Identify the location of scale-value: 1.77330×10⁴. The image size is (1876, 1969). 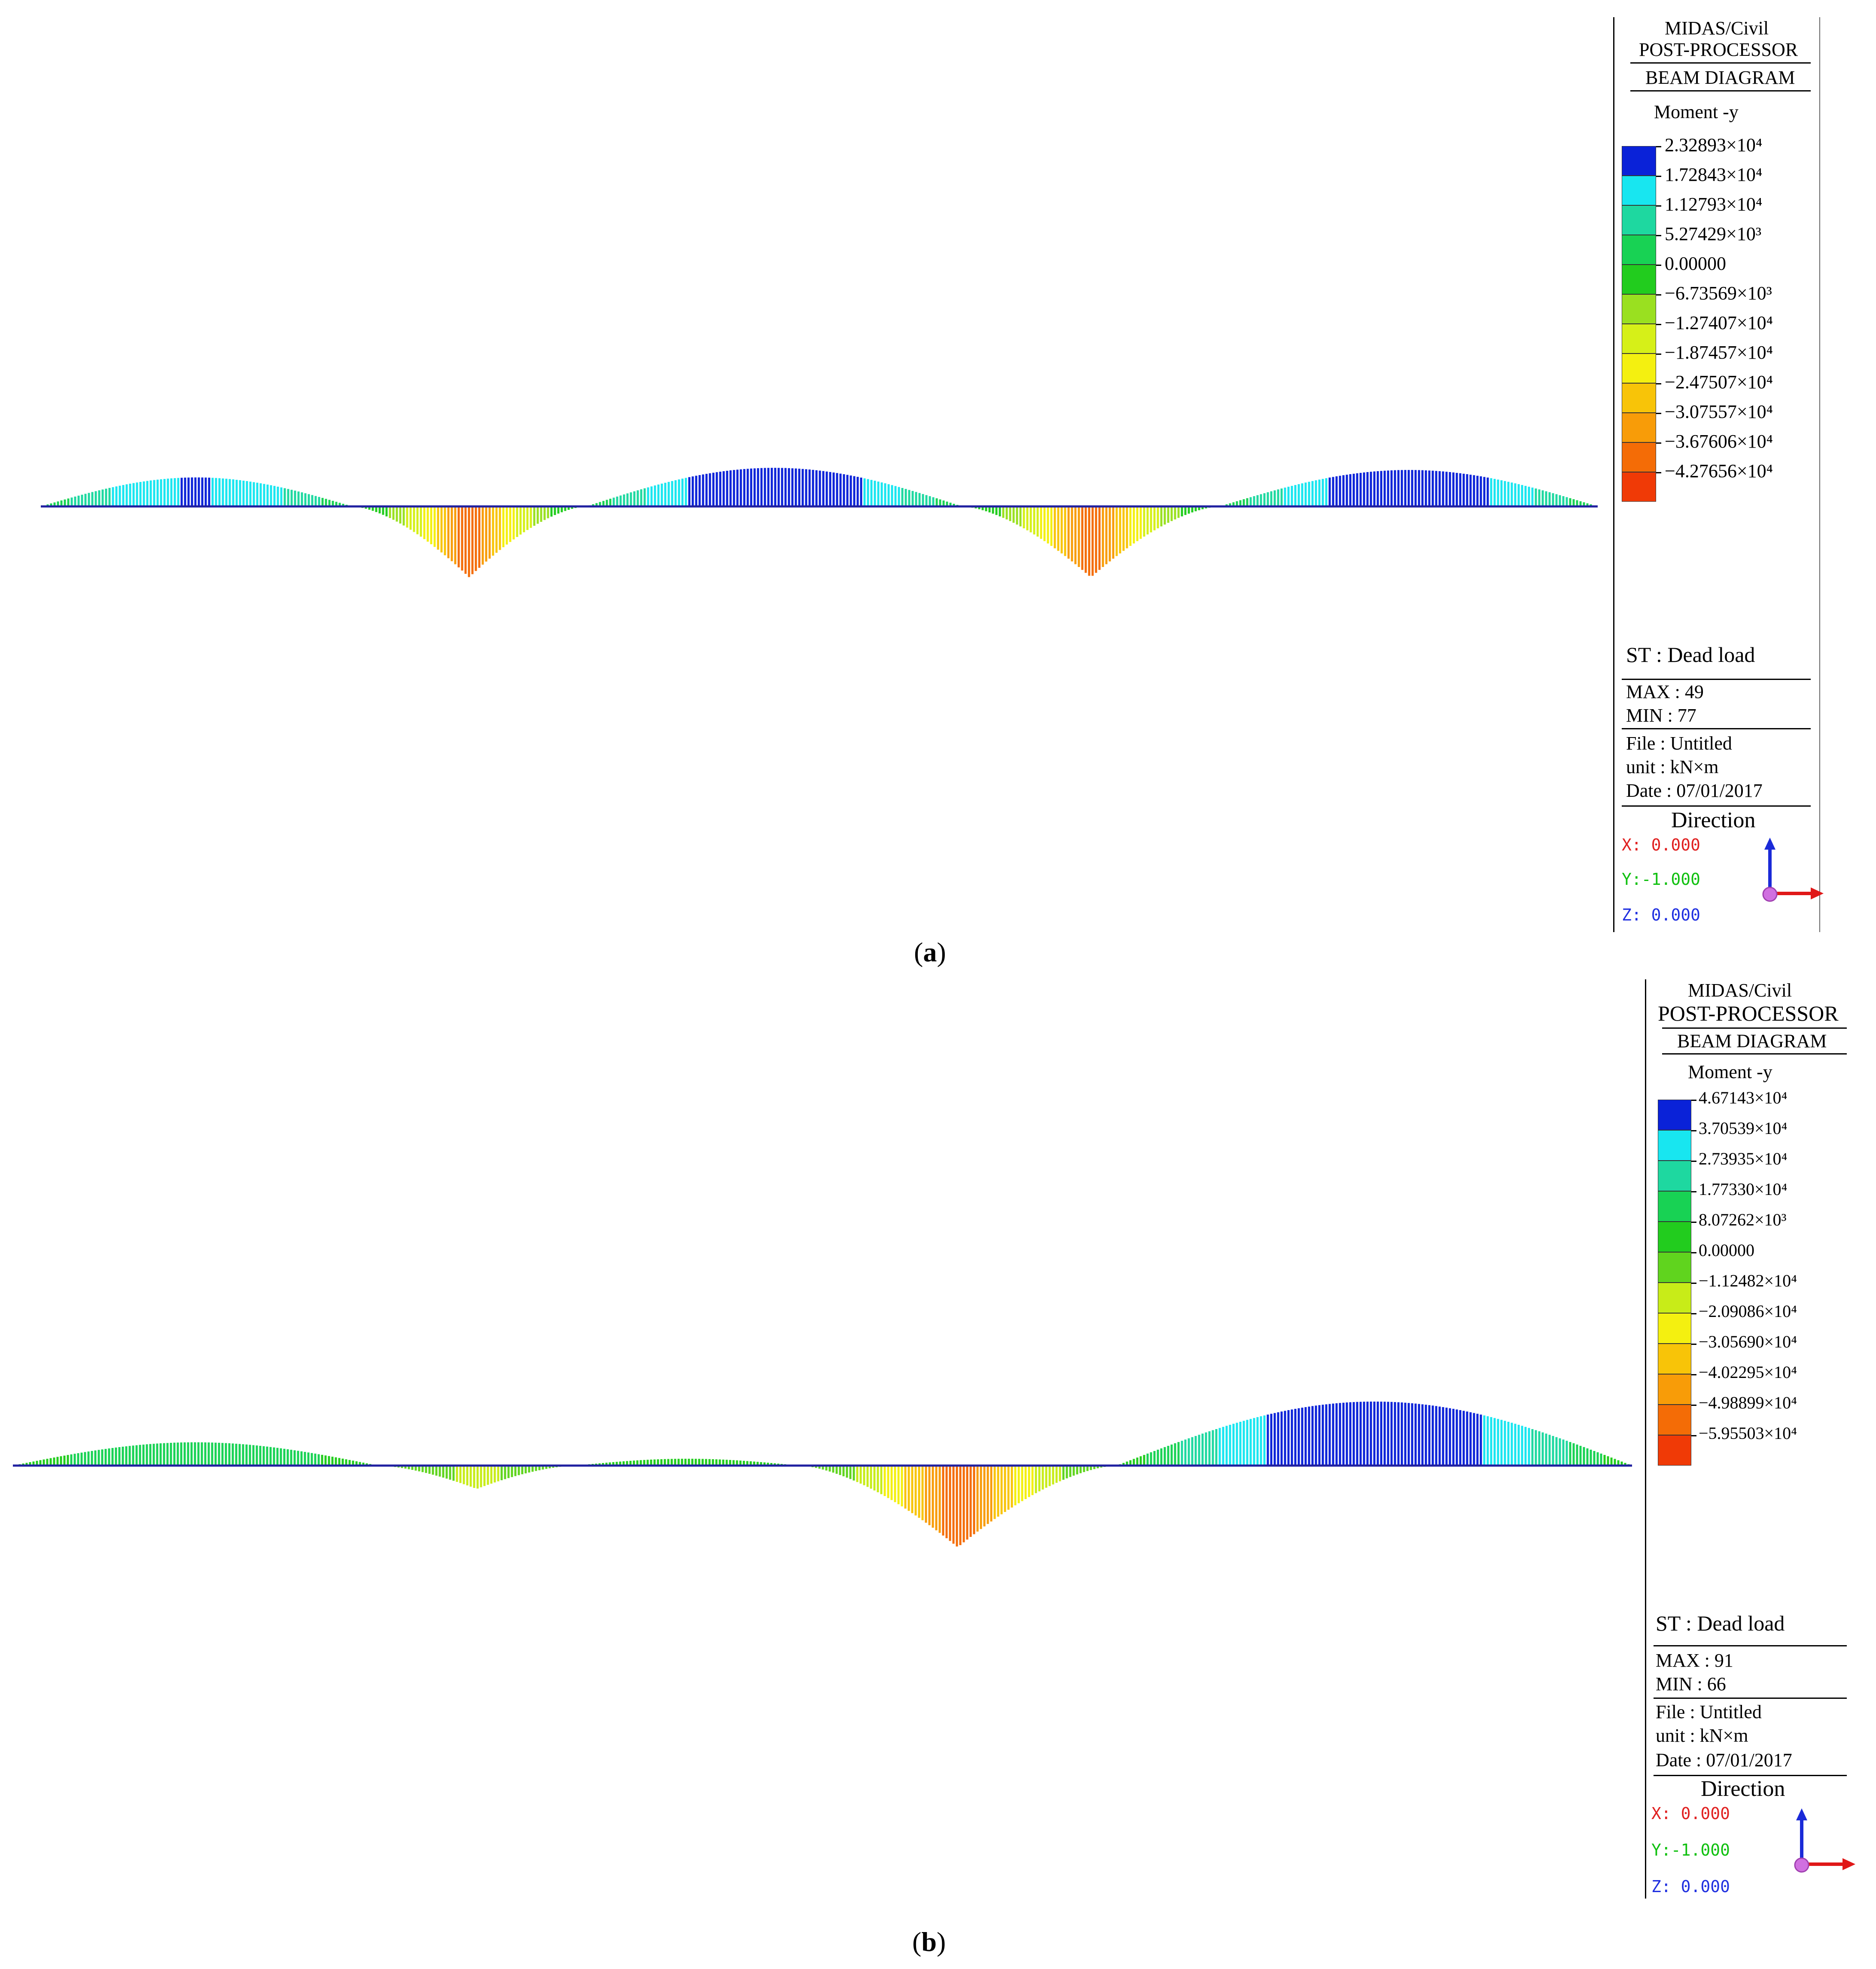
(1743, 1189).